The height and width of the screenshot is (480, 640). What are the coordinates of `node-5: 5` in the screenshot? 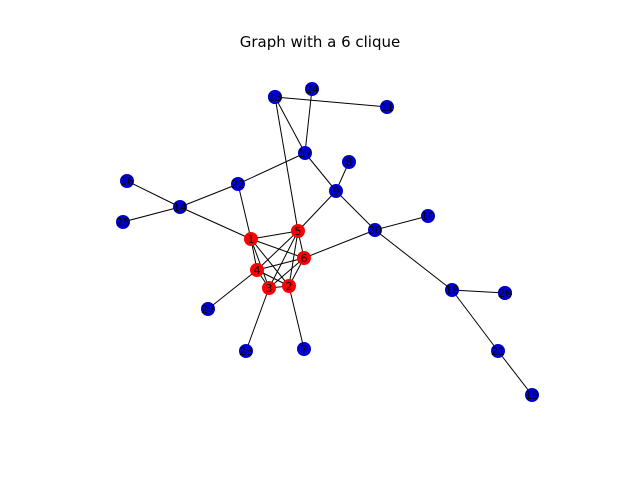 It's located at (298, 231).